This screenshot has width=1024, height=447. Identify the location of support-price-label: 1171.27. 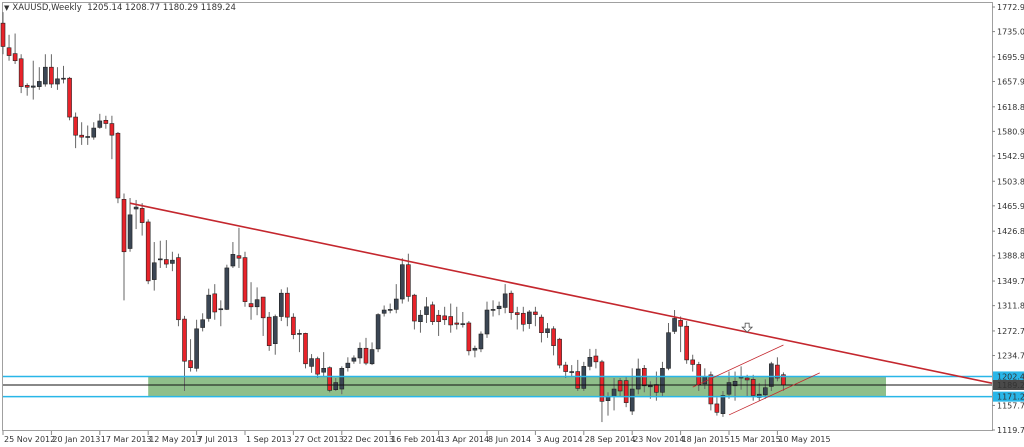
(1010, 397).